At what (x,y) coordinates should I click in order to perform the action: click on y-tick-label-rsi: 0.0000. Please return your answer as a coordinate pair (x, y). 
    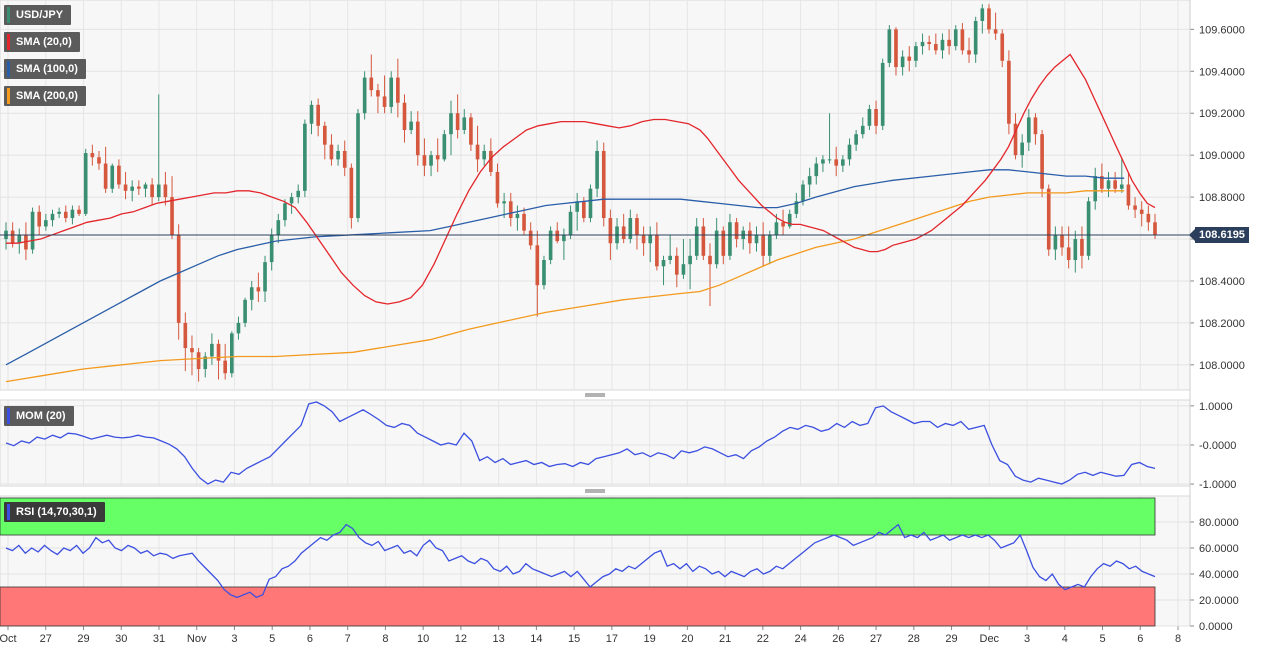
    Looking at the image, I should click on (1216, 627).